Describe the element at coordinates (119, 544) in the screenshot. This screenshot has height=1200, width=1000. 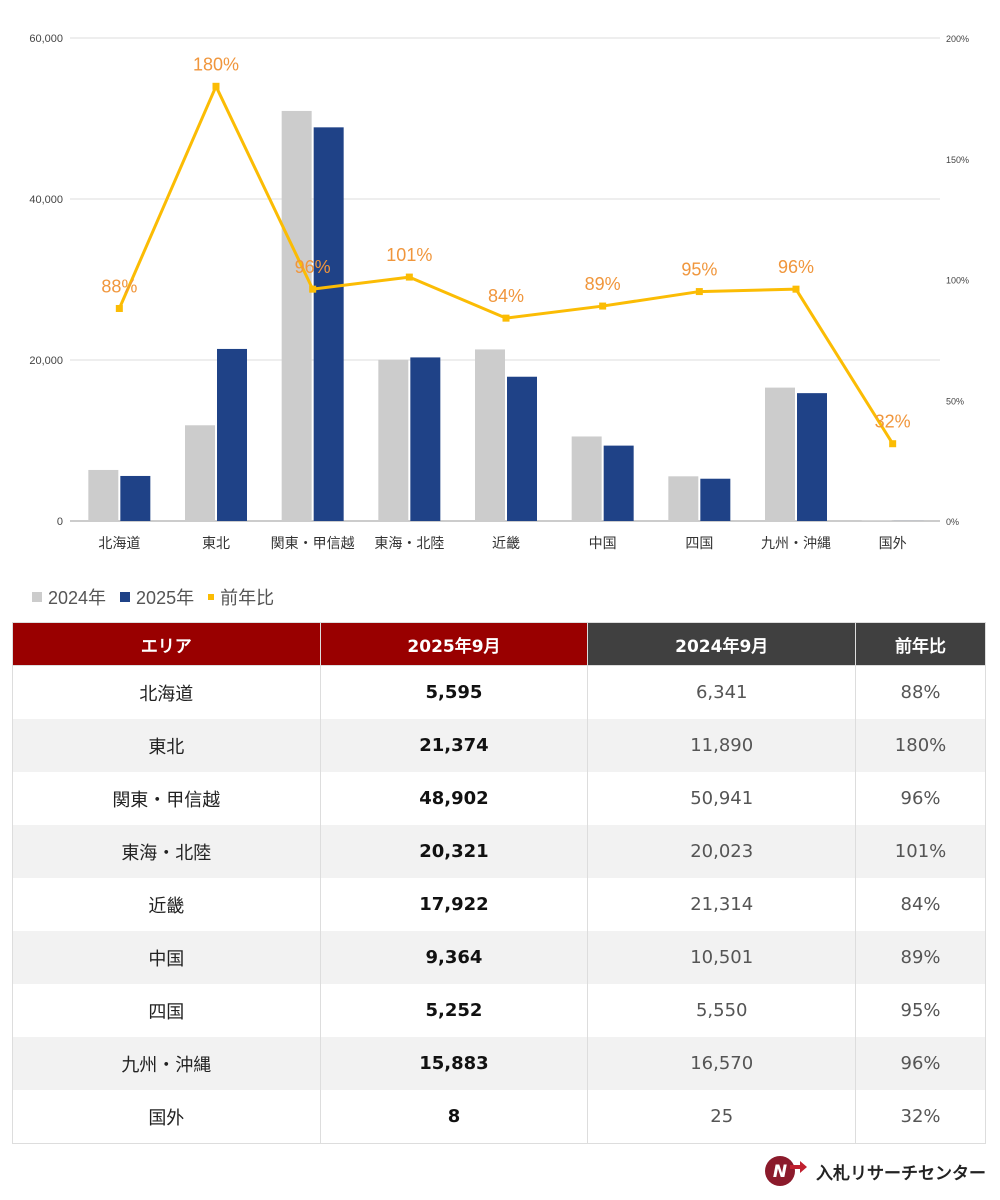
I see `x-tick-label: 北海道` at that location.